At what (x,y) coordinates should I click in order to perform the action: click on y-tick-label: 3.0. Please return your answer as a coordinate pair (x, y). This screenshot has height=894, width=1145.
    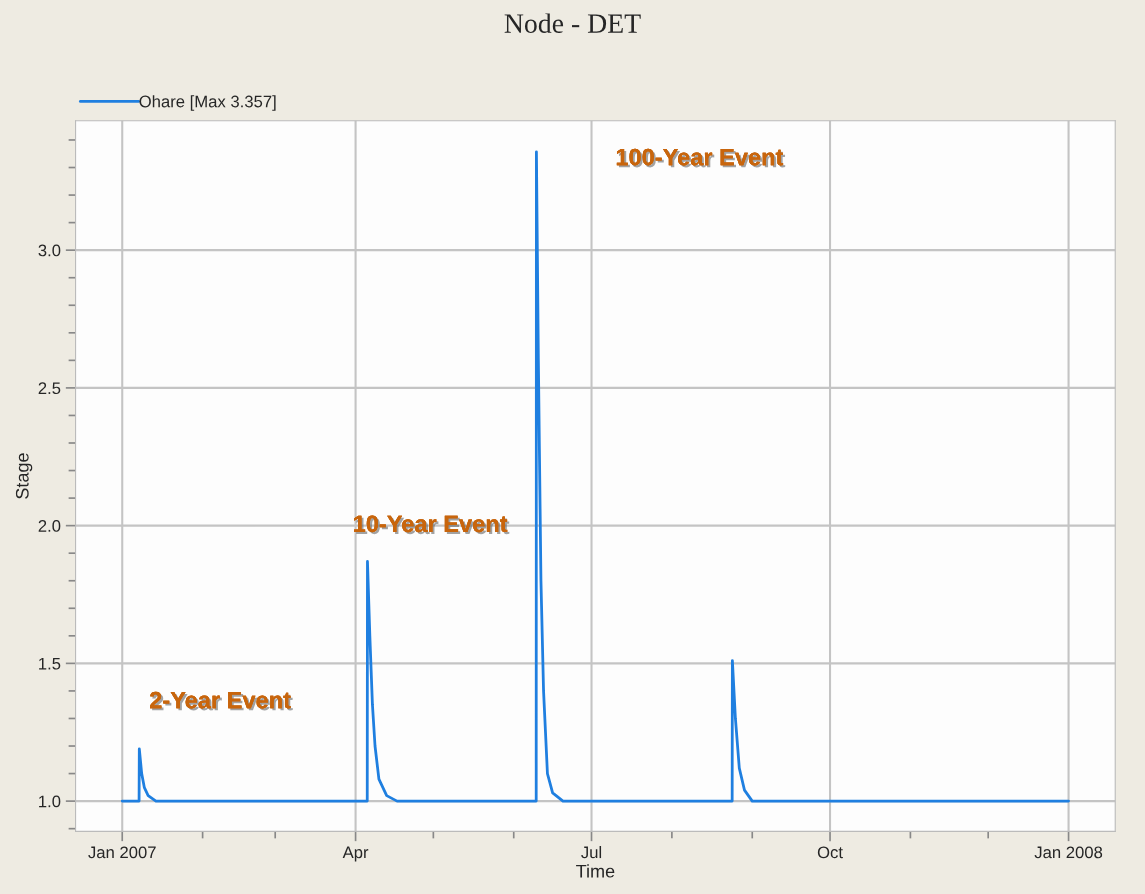
    Looking at the image, I should click on (49, 250).